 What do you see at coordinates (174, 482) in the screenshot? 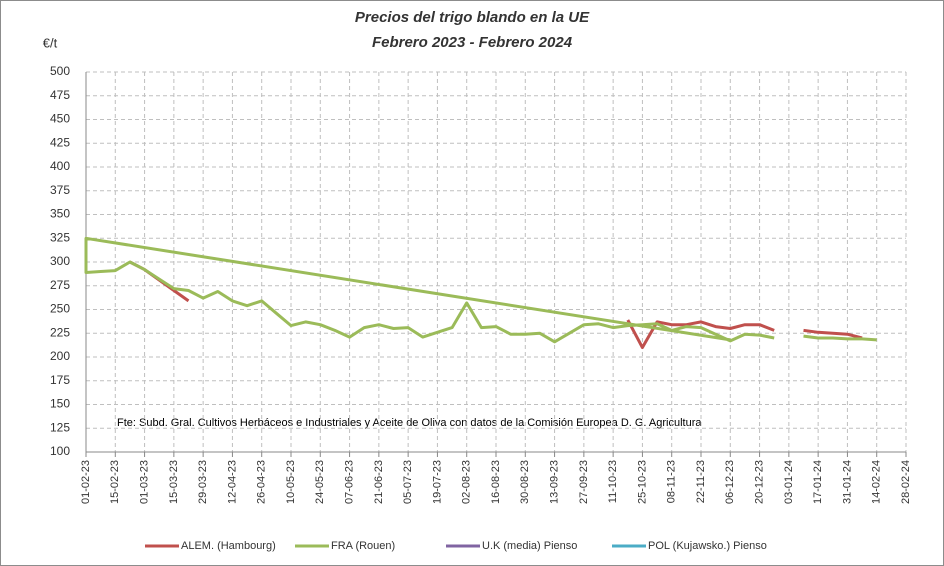
I see `x-tick-label: 15-03-23` at bounding box center [174, 482].